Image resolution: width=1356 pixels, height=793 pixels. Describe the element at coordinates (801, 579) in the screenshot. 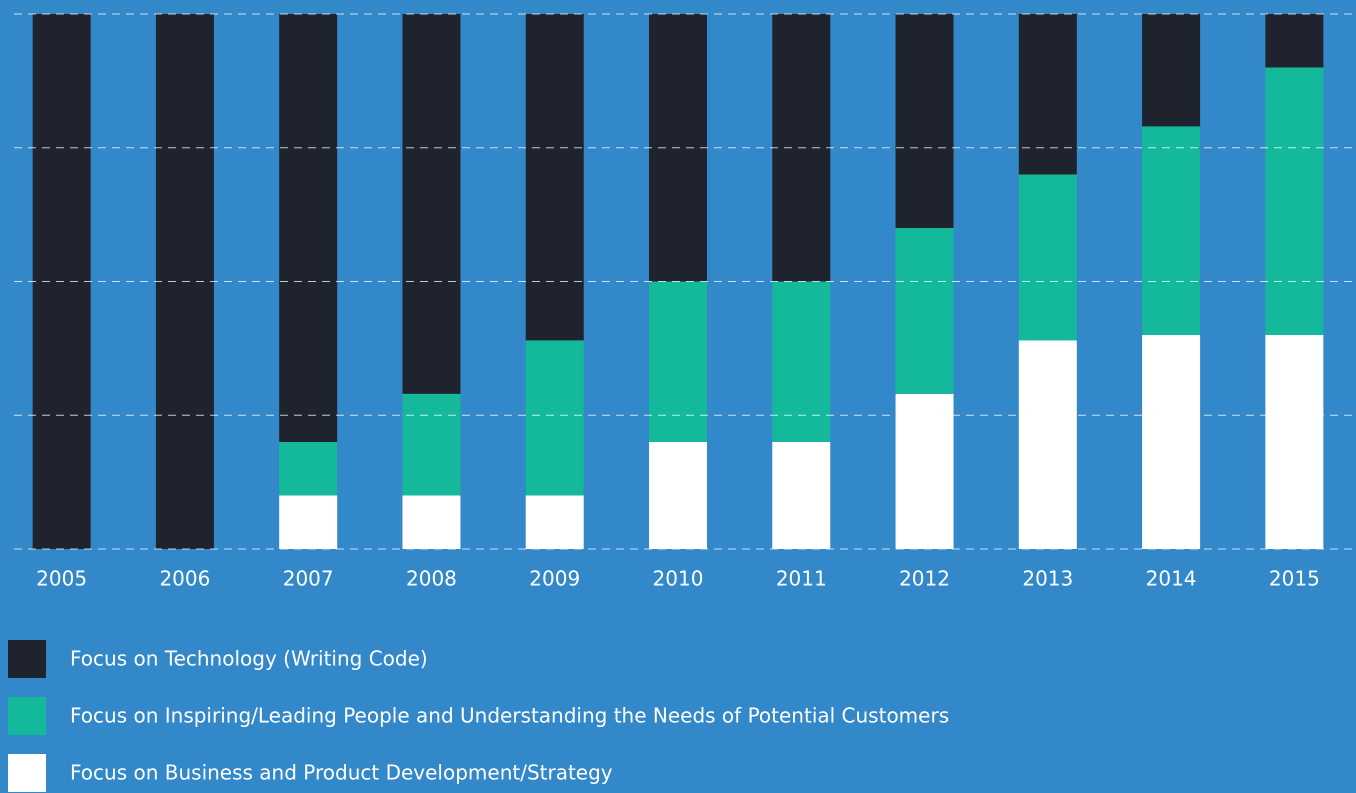

I see `x-tick-label: 2011` at that location.